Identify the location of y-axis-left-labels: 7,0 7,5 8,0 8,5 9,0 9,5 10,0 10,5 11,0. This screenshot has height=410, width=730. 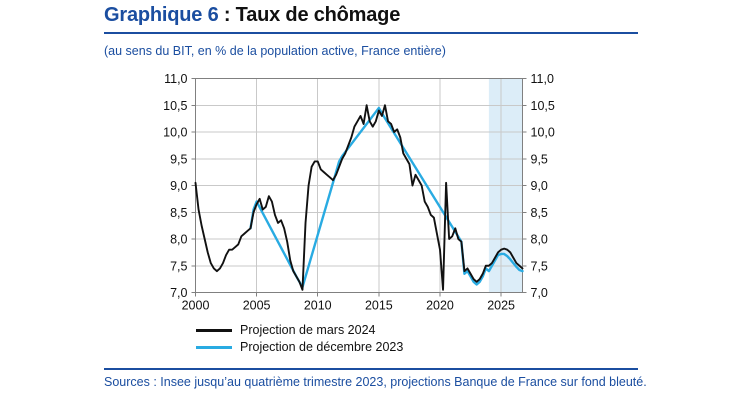
(175, 186).